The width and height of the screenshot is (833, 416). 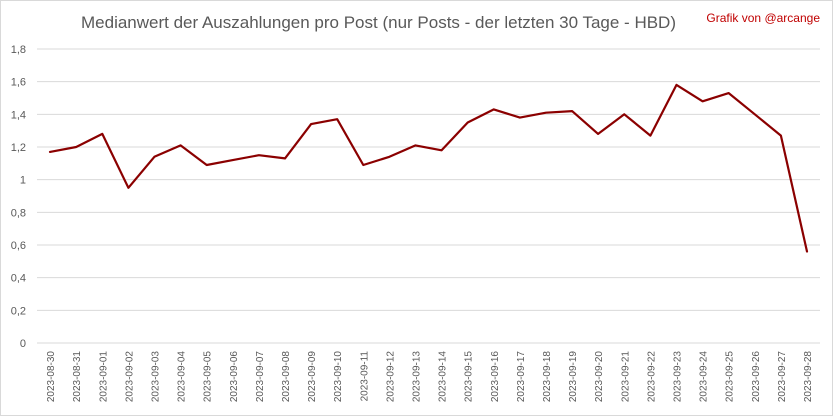 I want to click on y-tick-label: 1,4, so click(x=18, y=115).